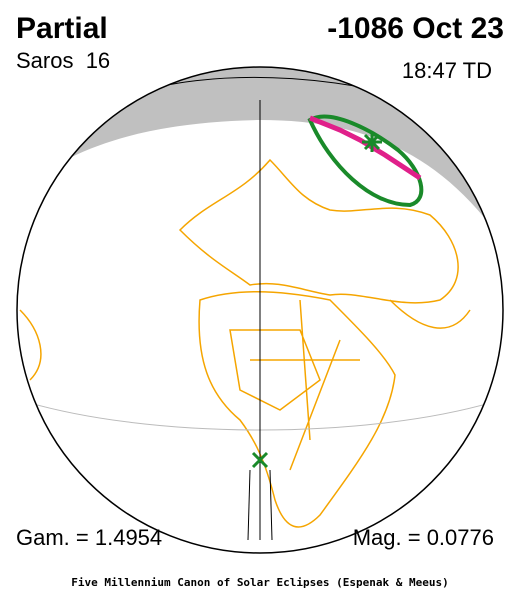 The height and width of the screenshot is (600, 520). Describe the element at coordinates (62, 28) in the screenshot. I see `title: Partial` at that location.